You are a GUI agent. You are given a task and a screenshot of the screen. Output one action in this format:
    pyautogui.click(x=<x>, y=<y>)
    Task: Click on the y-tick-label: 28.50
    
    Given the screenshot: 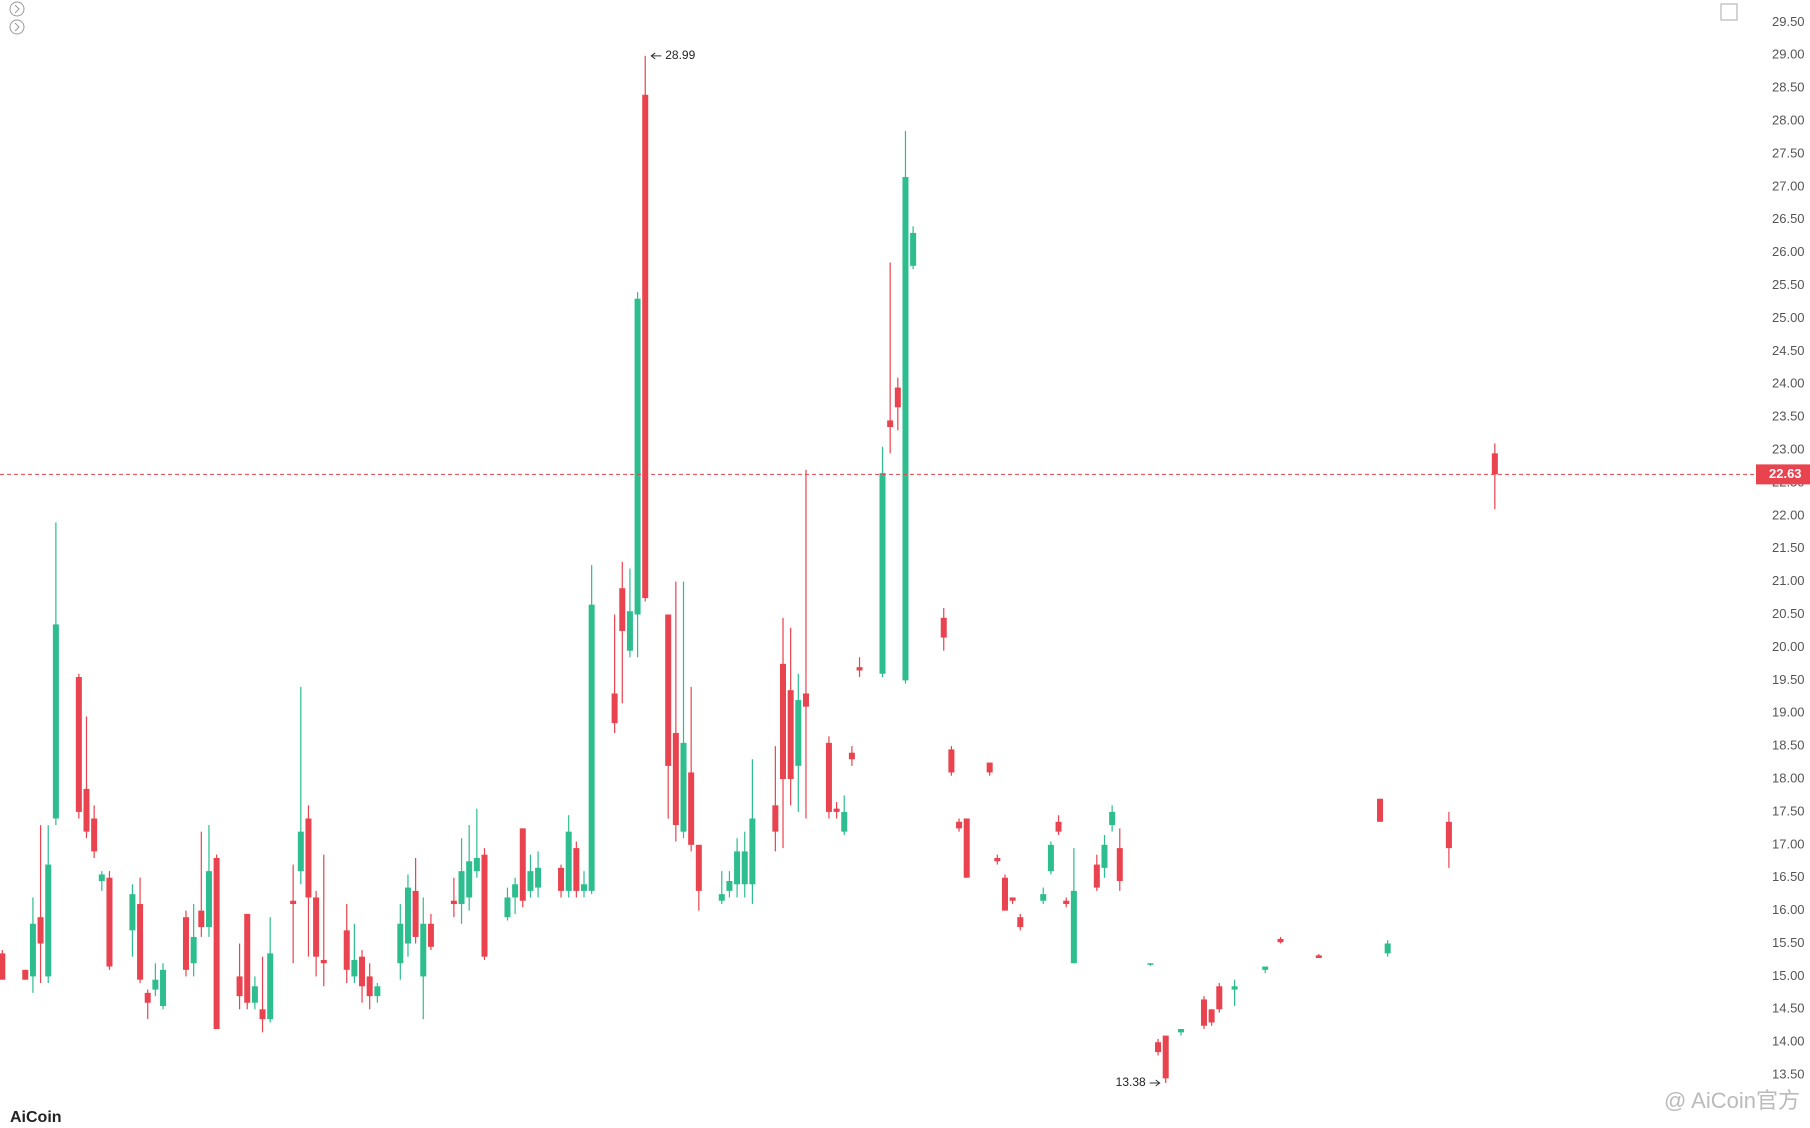 What is the action you would take?
    pyautogui.click(x=1788, y=87)
    